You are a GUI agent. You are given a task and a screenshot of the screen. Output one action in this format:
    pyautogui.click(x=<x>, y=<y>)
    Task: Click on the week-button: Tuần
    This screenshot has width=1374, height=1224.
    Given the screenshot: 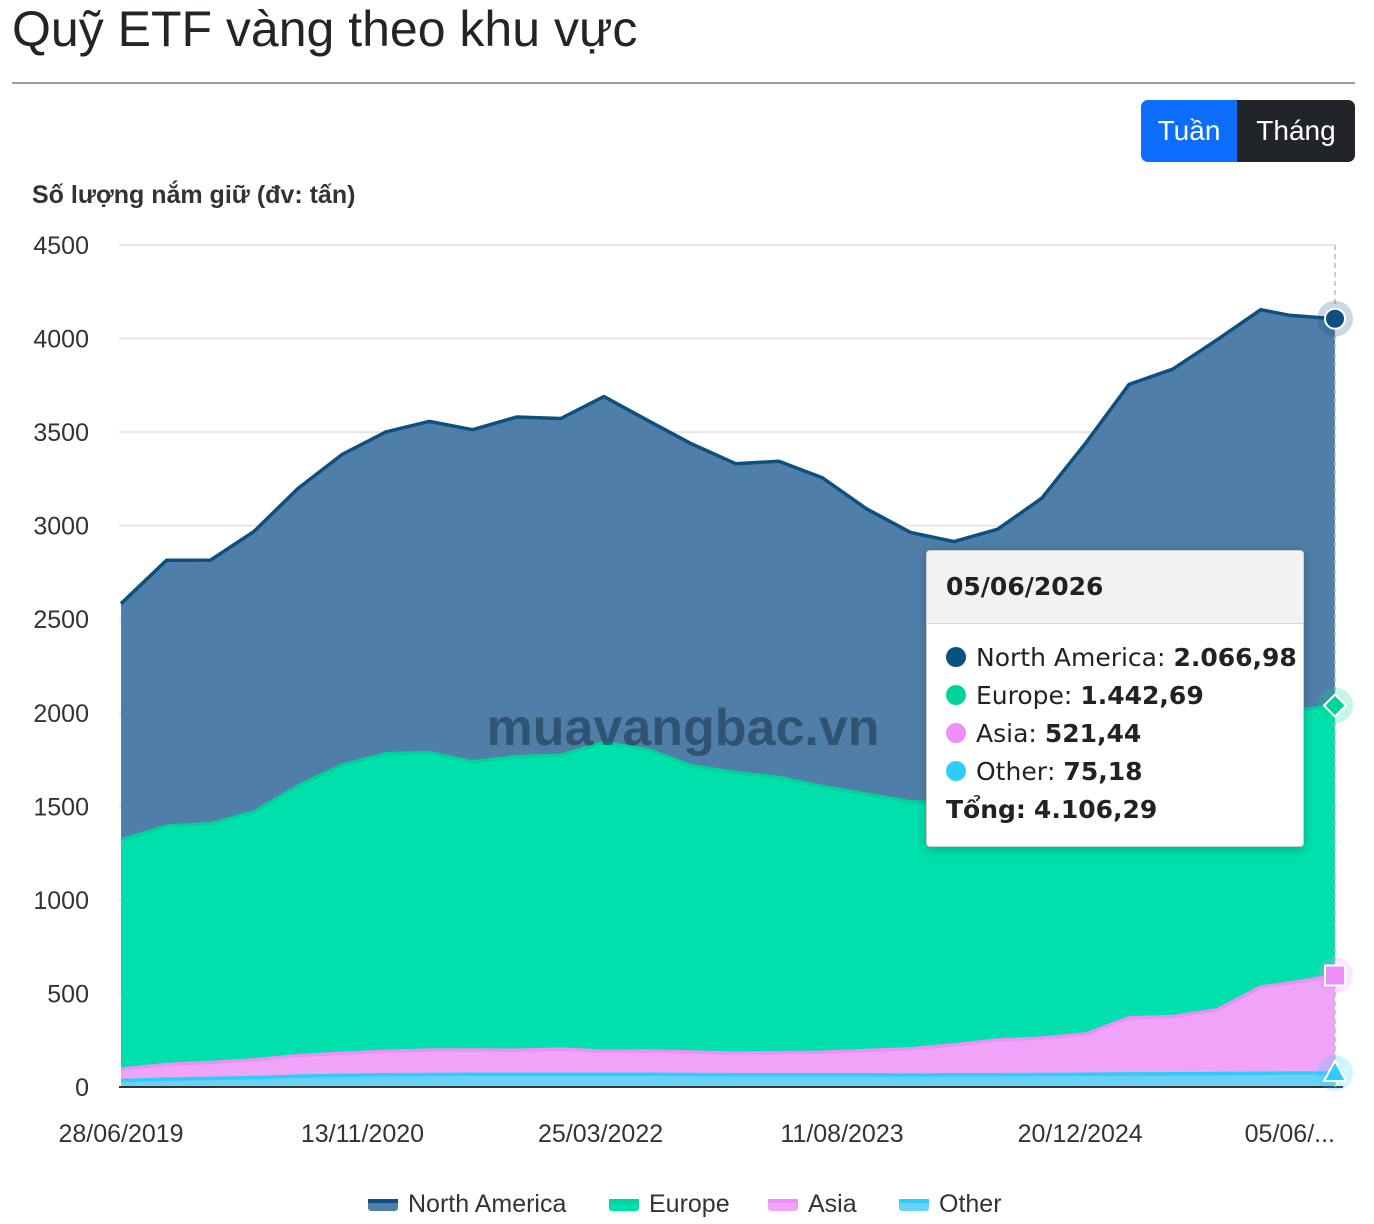 What is the action you would take?
    pyautogui.click(x=1189, y=131)
    